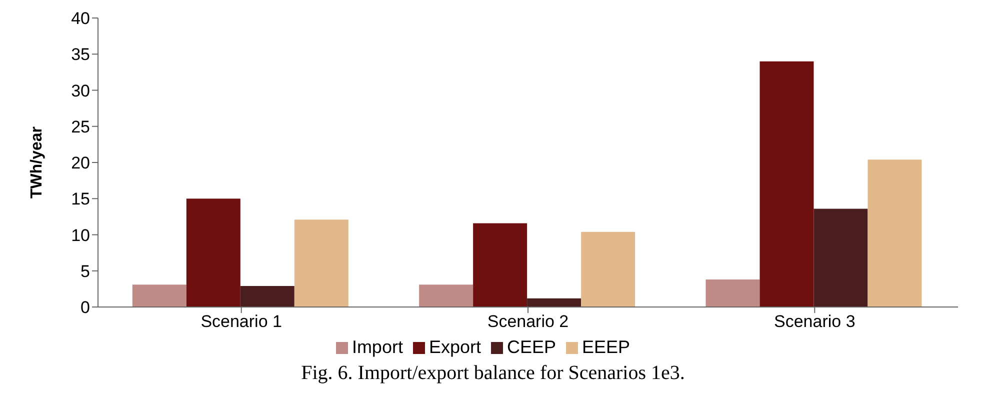  What do you see at coordinates (80, 54) in the screenshot?
I see `y-tick-label: 35` at bounding box center [80, 54].